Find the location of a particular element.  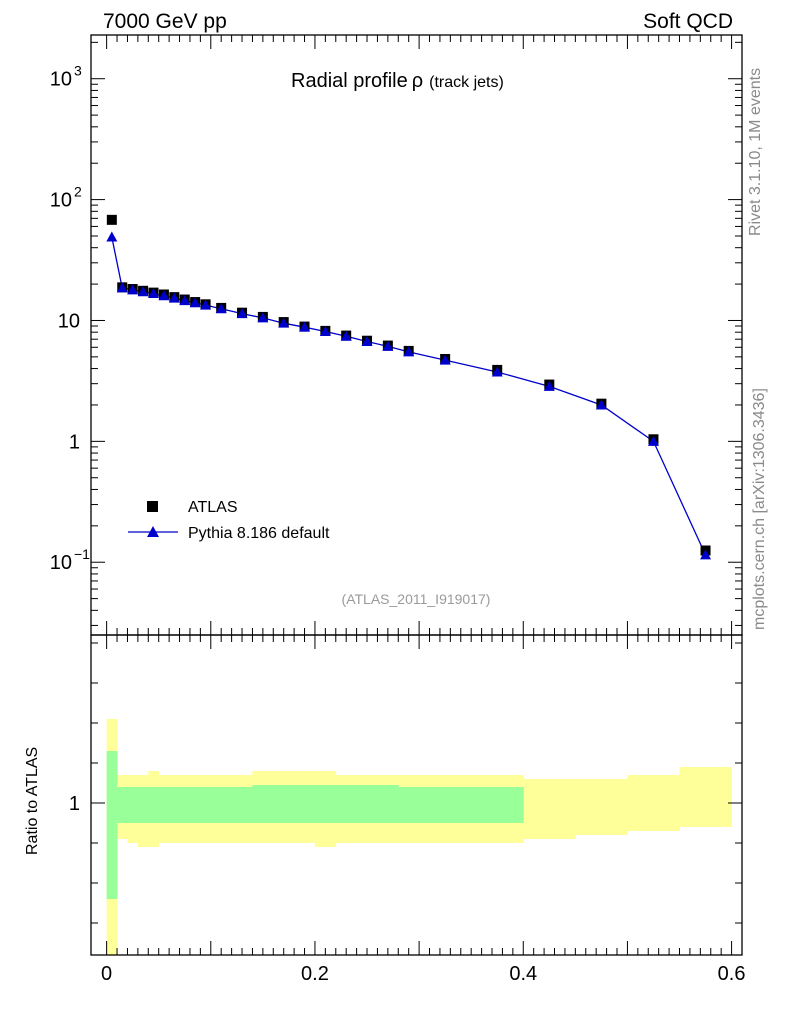

y-tick-base: 1 is located at coordinates (74, 442).